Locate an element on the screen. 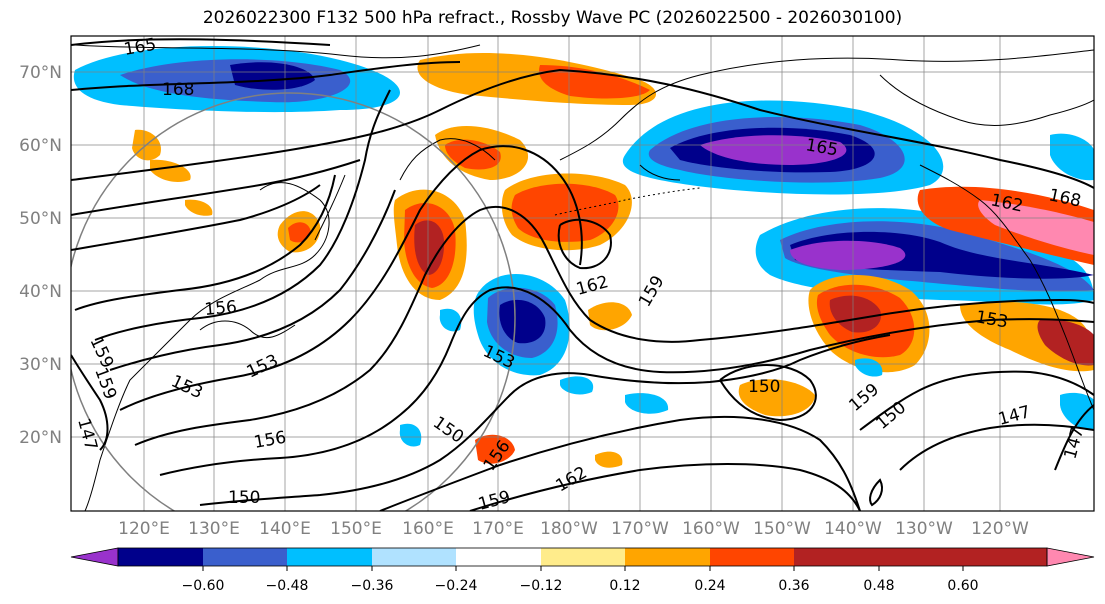 The width and height of the screenshot is (1105, 604). contour-label: 156 is located at coordinates (221, 308).